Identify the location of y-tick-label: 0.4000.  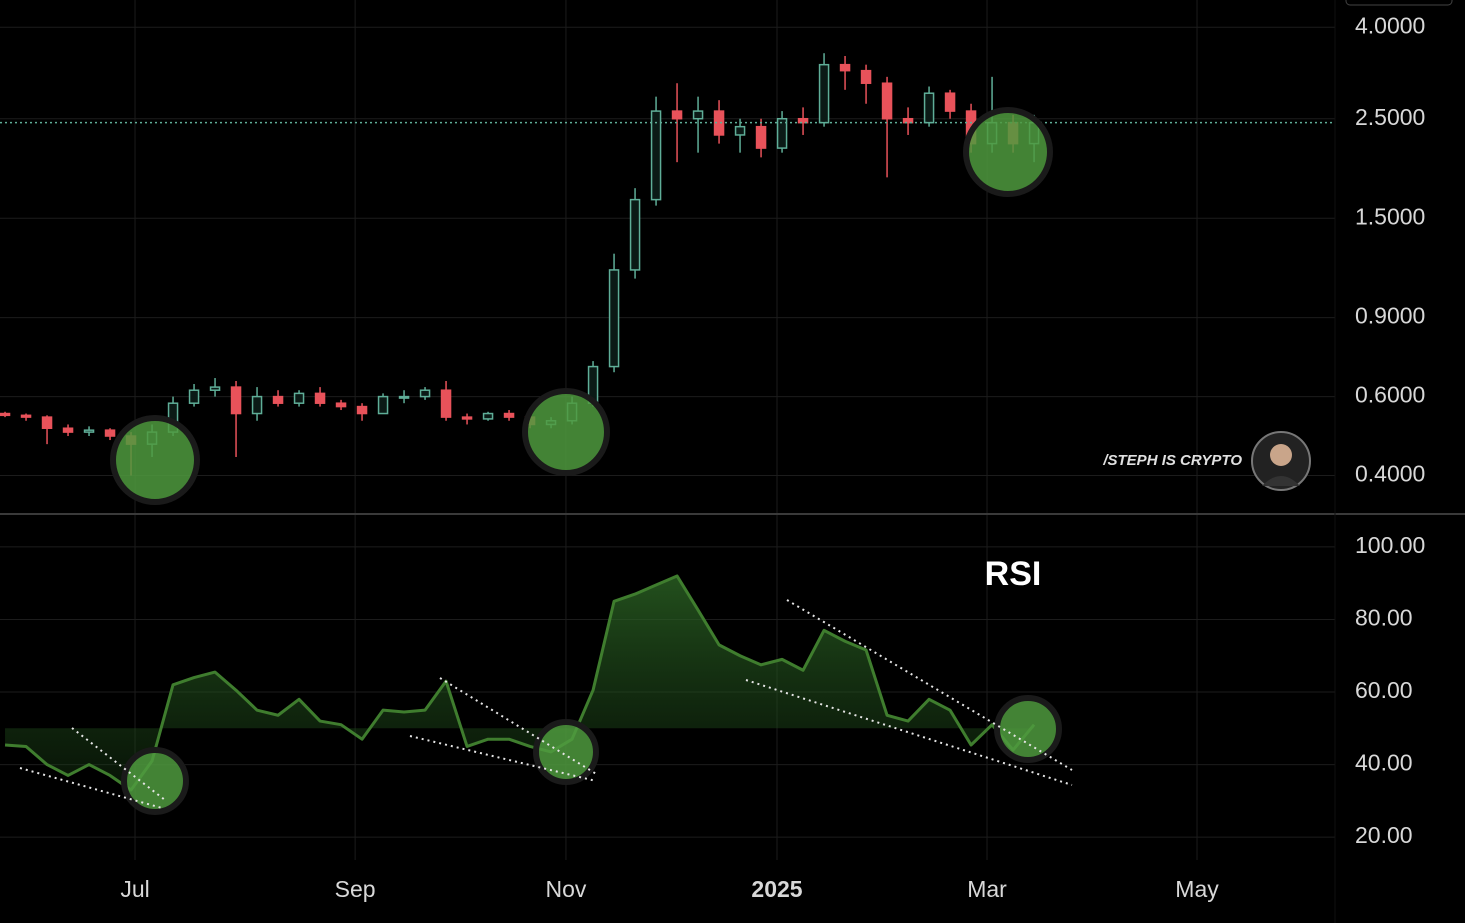
(1390, 474).